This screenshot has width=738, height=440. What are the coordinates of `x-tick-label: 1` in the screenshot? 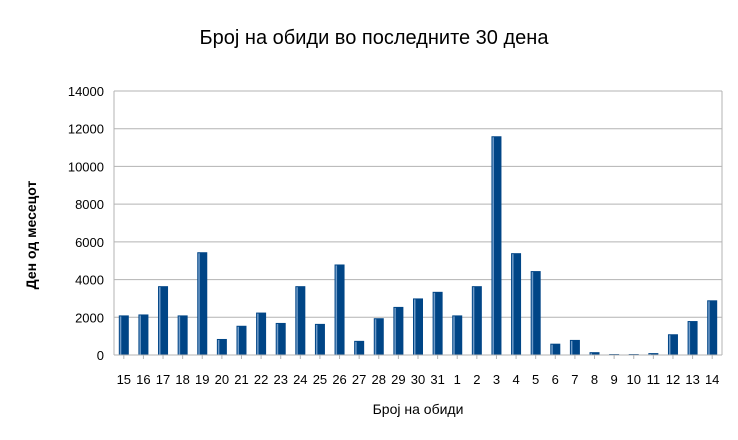 It's located at (457, 379).